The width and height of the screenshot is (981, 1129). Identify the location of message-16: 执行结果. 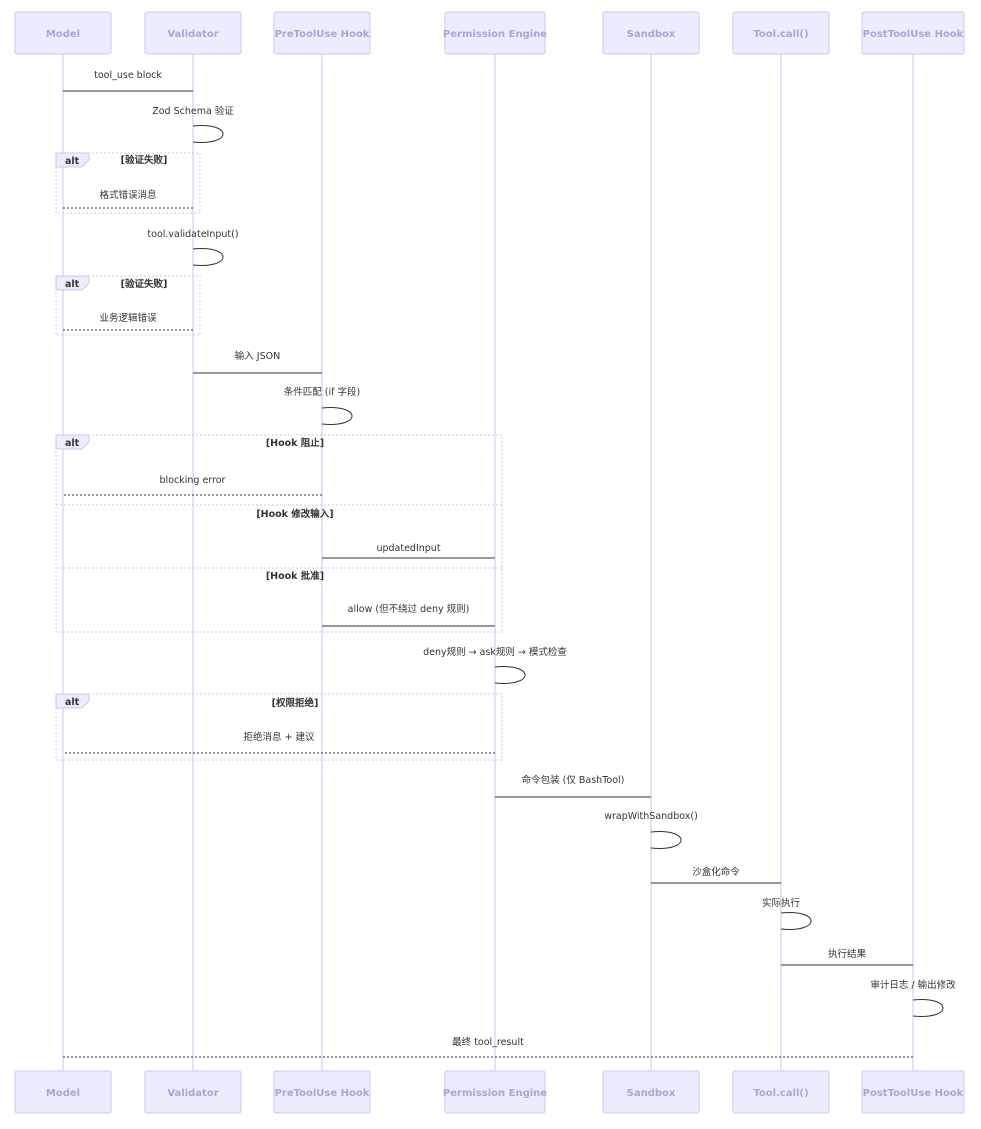
(847, 957).